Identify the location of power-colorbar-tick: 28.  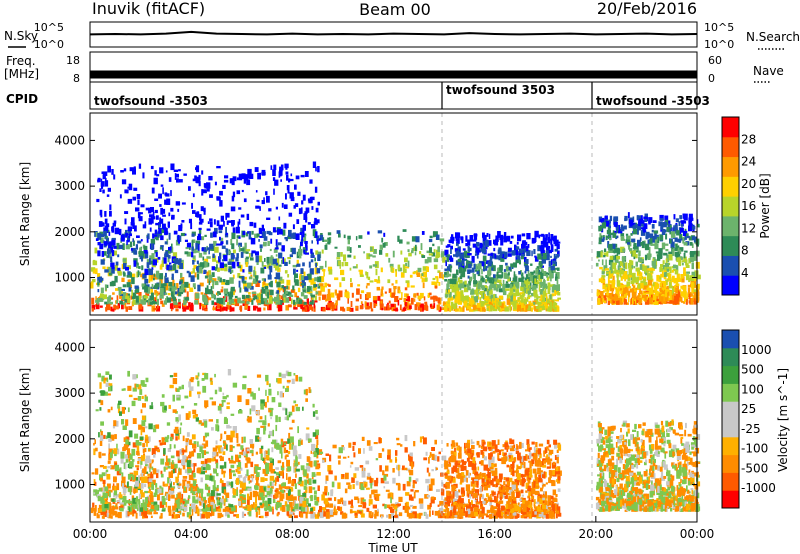
(748, 139).